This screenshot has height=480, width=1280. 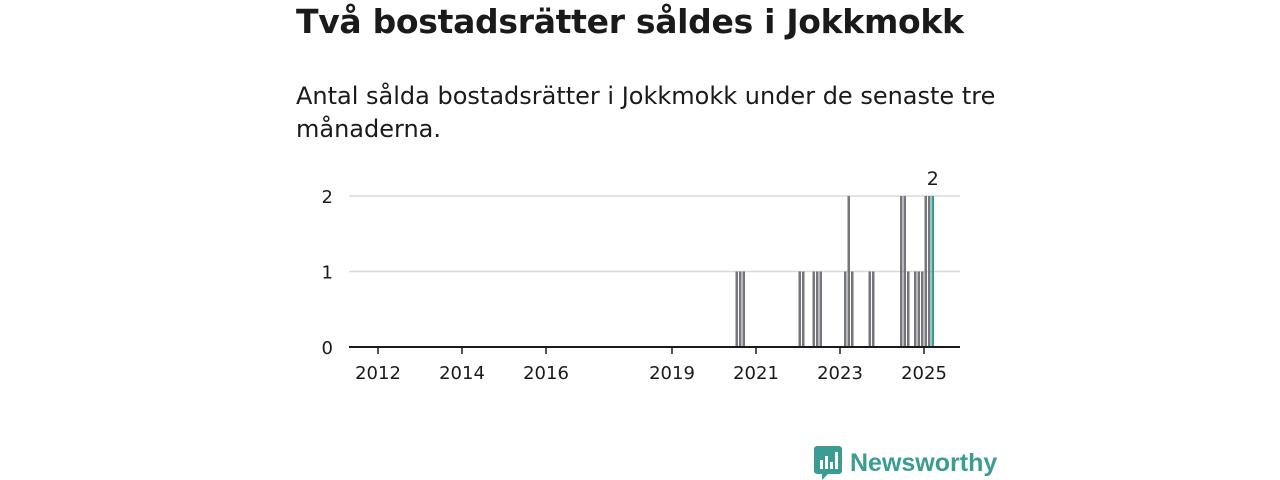 What do you see at coordinates (756, 373) in the screenshot?
I see `x-tick-label: 2021` at bounding box center [756, 373].